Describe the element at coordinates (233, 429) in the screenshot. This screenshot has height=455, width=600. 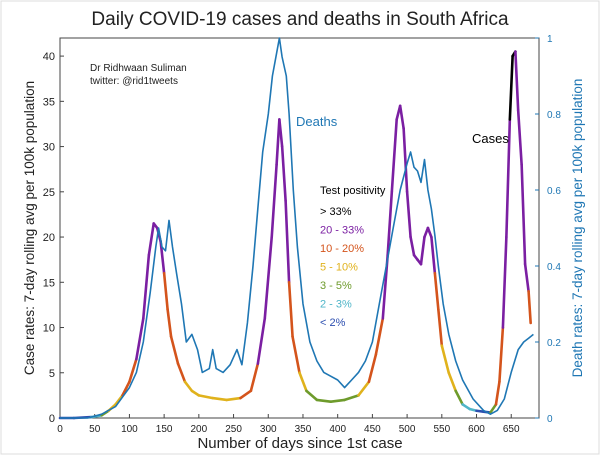
I see `x-tick-label: 250` at that location.